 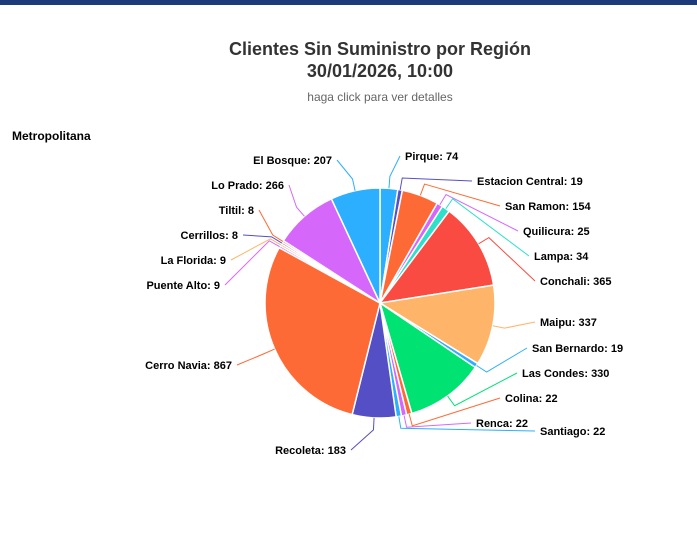 I want to click on data-label-san-ramon: San Ramon: 154, so click(x=548, y=207).